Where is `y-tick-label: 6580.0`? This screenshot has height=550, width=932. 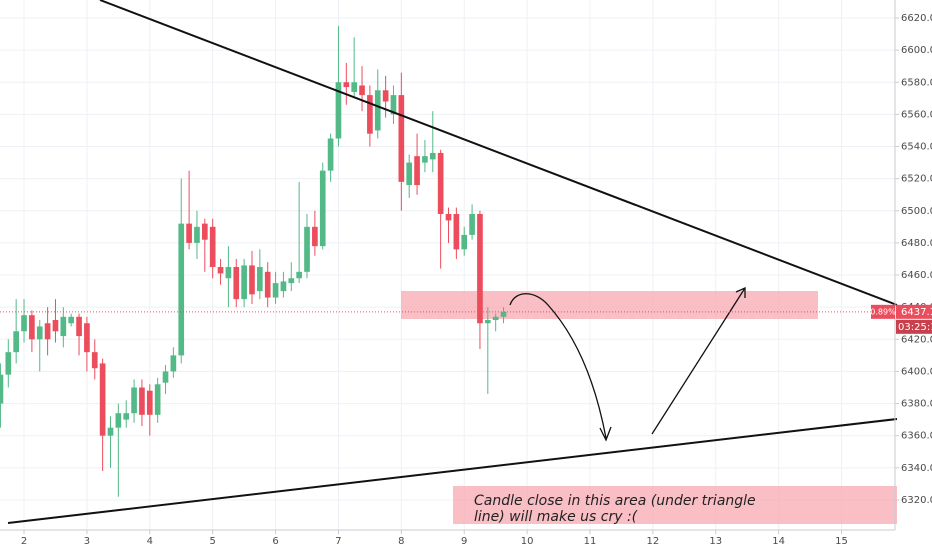
y-tick-label: 6580.0 is located at coordinates (916, 82).